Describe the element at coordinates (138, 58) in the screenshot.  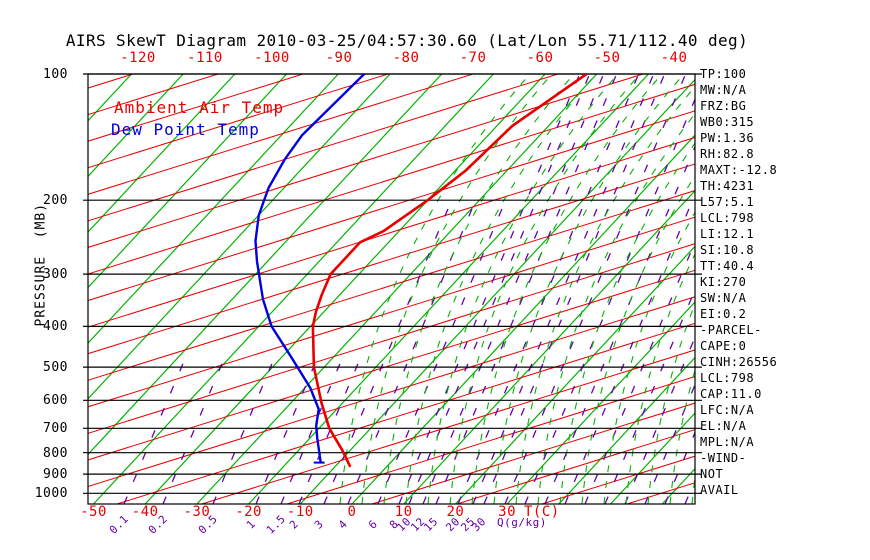
I see `top-temp-tick: -120` at that location.